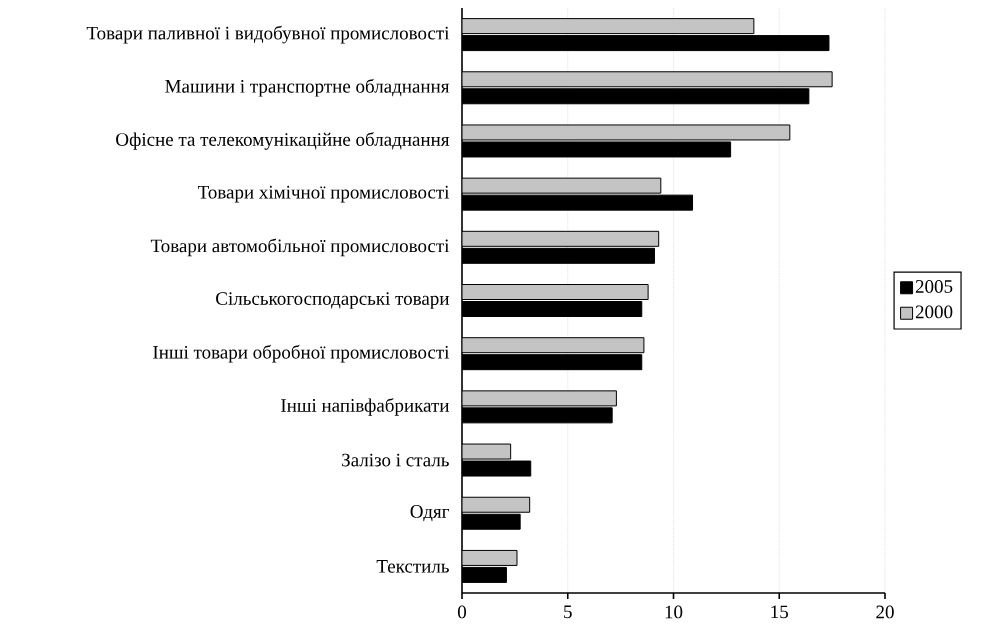  I want to click on y-tick-label: Машини і транспортне обладнання, so click(307, 87).